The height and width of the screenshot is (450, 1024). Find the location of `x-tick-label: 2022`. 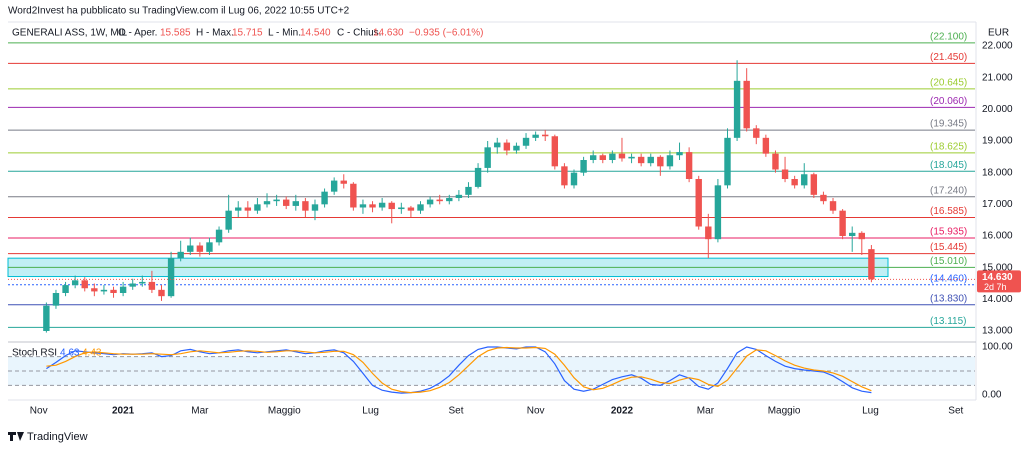

x-tick-label: 2022 is located at coordinates (622, 411).